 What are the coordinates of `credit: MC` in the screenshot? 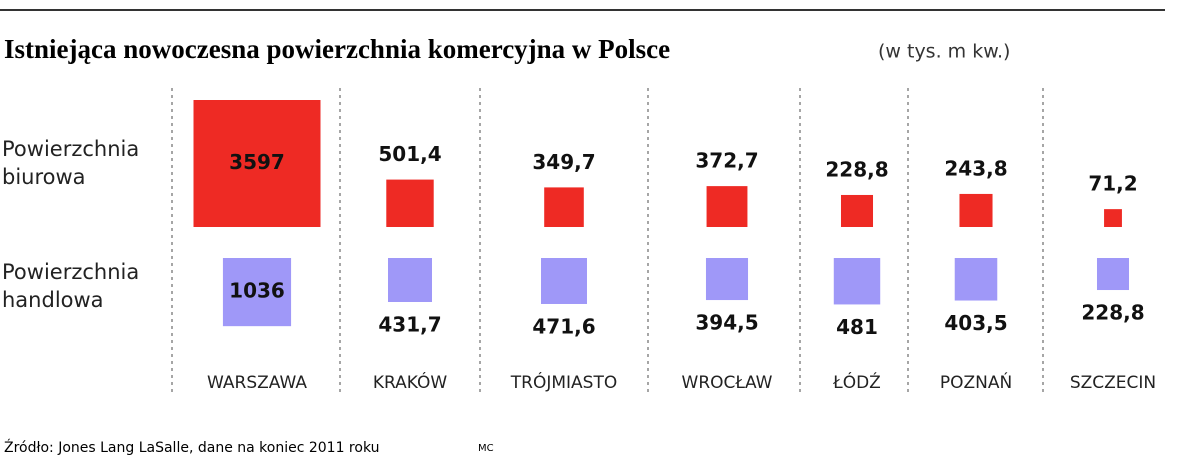 It's located at (486, 448).